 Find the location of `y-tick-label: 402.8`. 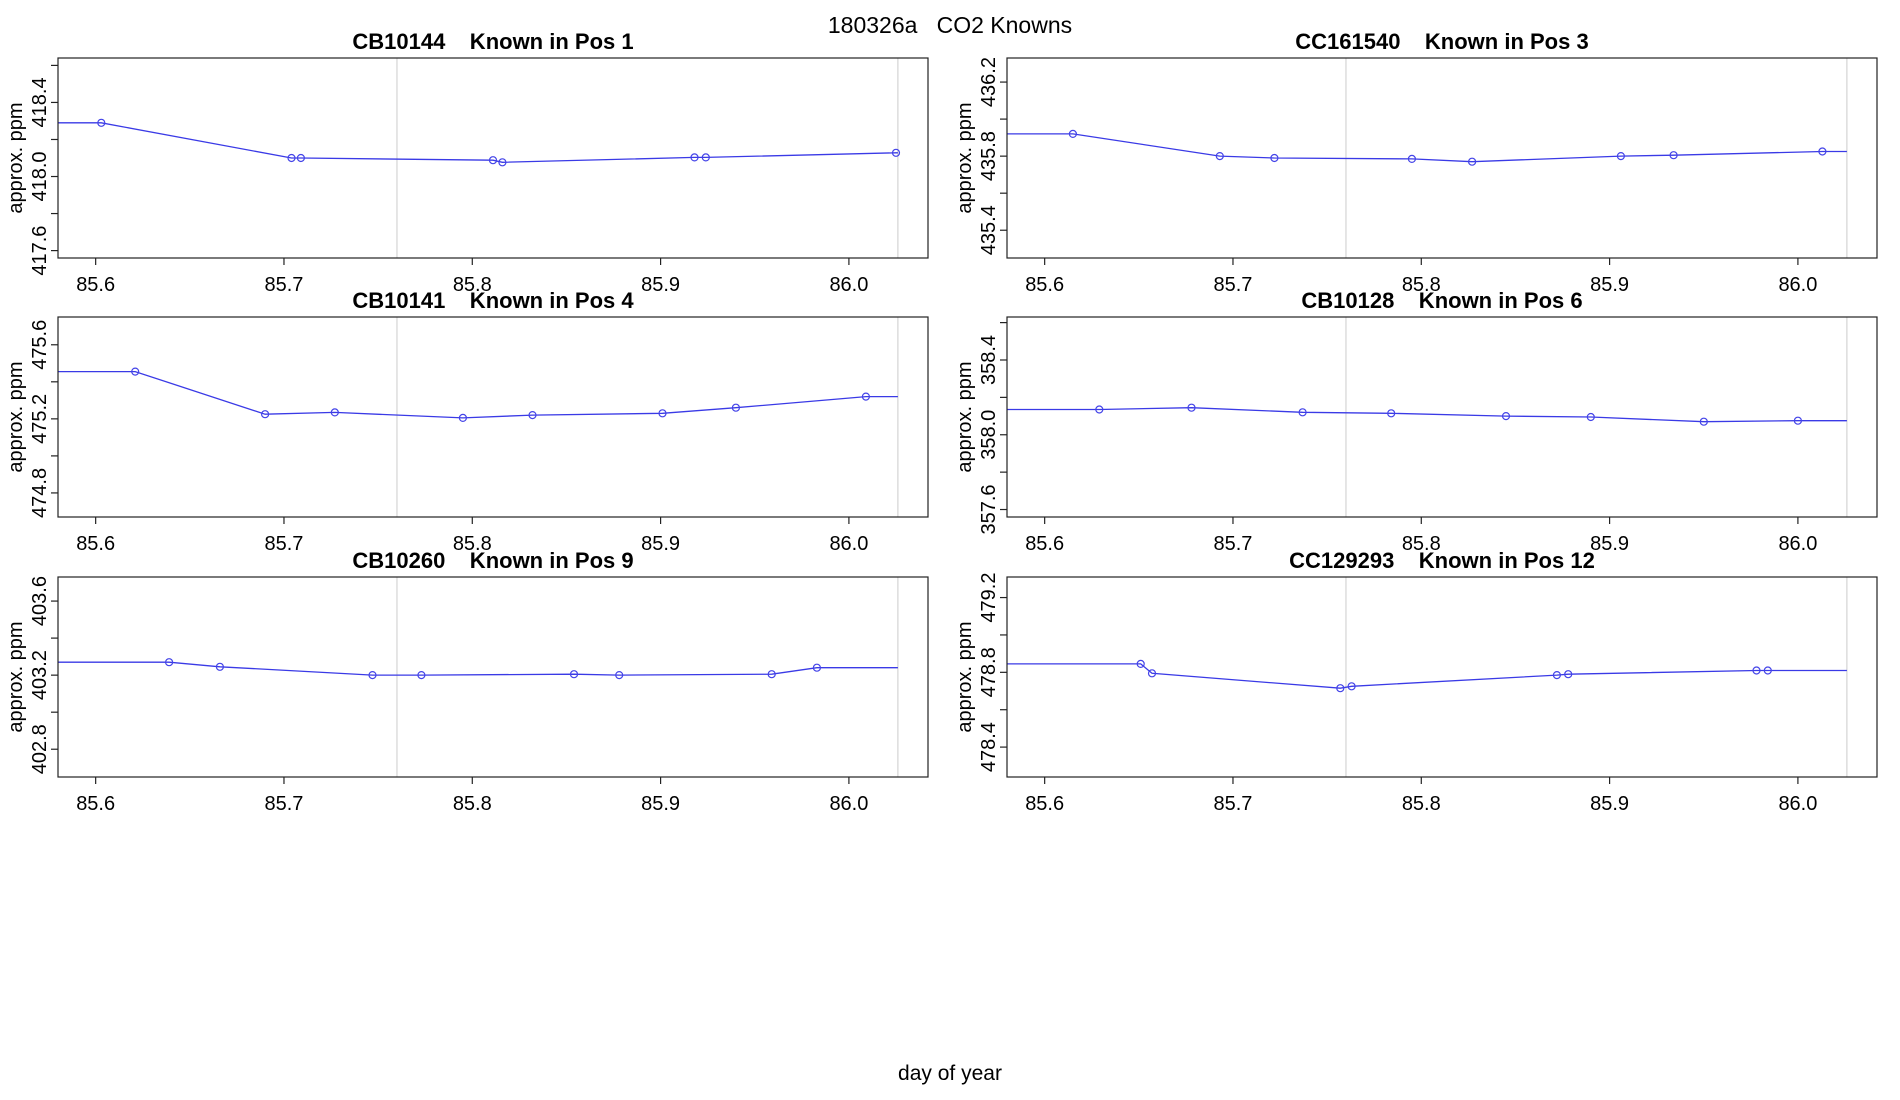

y-tick-label: 402.8 is located at coordinates (40, 749).